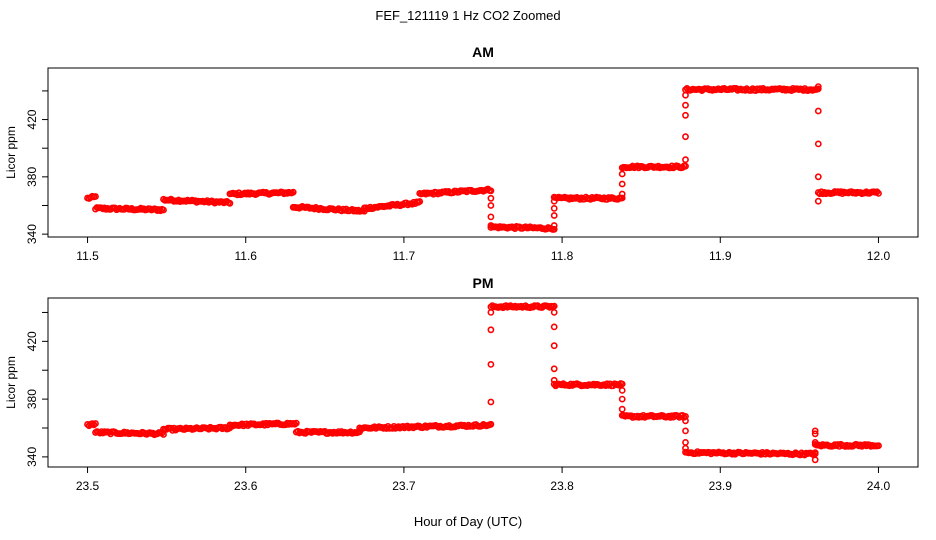 This screenshot has height=540, width=936. Describe the element at coordinates (404, 256) in the screenshot. I see `x-tick-label: 11.7` at that location.